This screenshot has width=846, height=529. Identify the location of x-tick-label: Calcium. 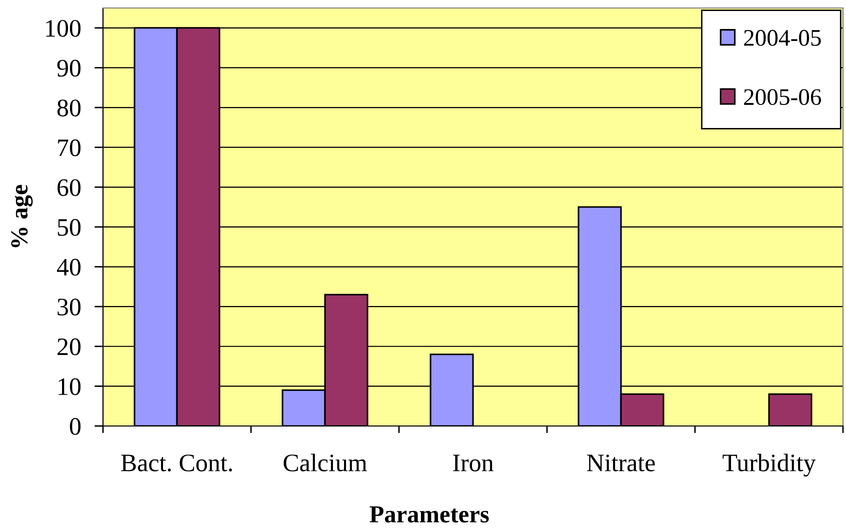
(325, 463).